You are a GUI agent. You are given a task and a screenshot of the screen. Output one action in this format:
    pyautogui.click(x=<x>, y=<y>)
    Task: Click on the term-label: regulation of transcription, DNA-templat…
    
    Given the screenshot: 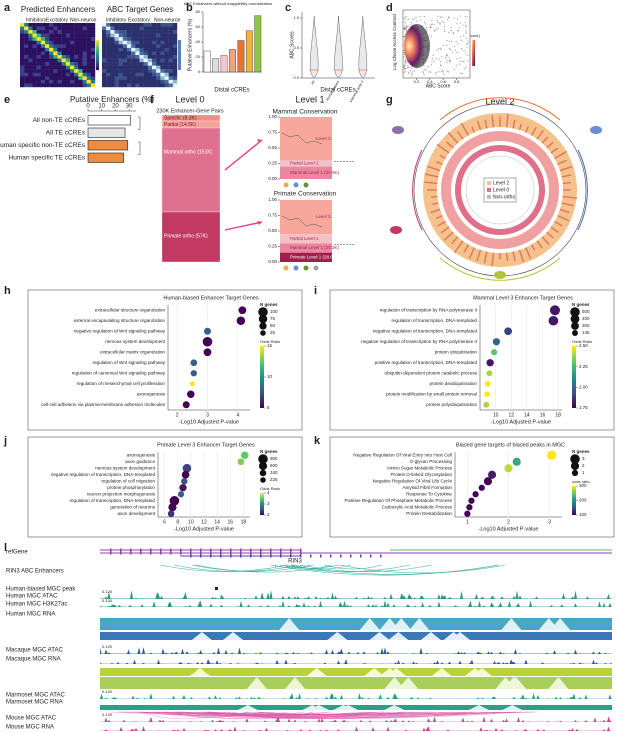 What is the action you would take?
    pyautogui.click(x=434, y=320)
    